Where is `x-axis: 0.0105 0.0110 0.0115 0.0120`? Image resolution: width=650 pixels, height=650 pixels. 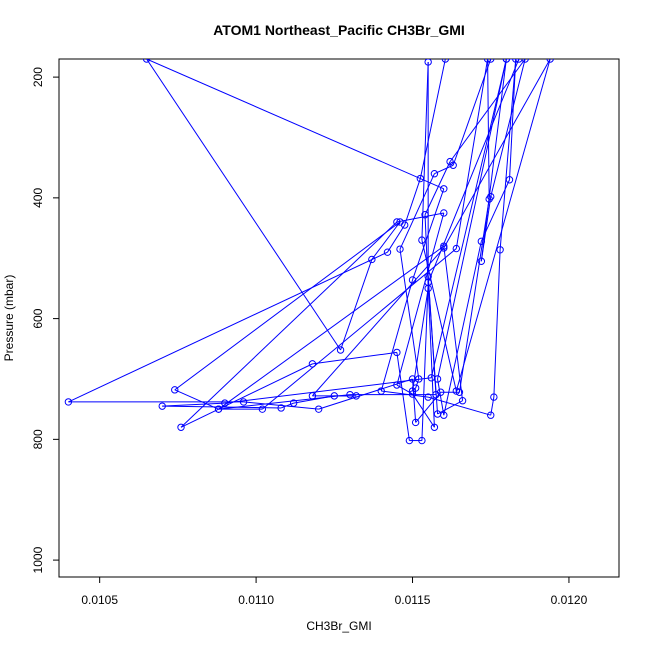
x-axis: 0.0105 0.0110 0.0115 0.0120 is located at coordinates (334, 592).